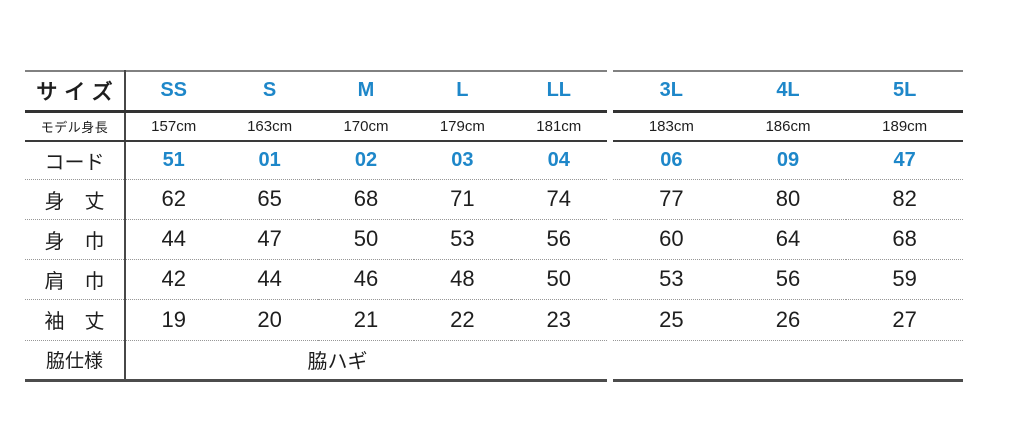 This screenshot has width=1024, height=436. What do you see at coordinates (75, 160) in the screenshot?
I see `row-label-code: コード` at bounding box center [75, 160].